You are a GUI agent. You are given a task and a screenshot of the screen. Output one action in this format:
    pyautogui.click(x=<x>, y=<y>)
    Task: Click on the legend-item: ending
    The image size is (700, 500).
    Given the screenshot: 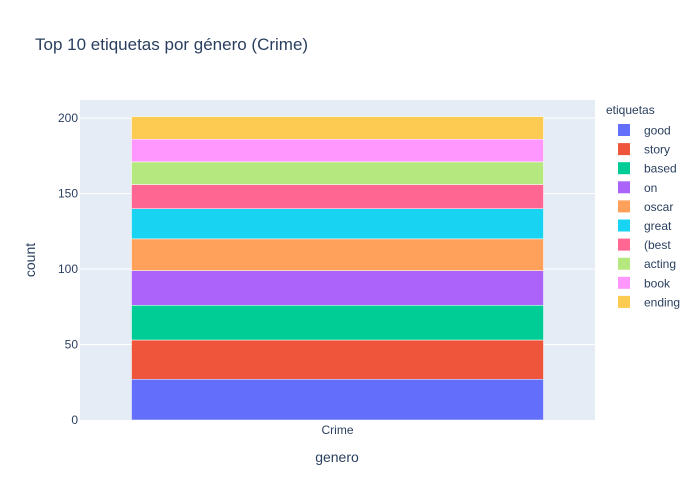 What is the action you would take?
    pyautogui.click(x=649, y=302)
    